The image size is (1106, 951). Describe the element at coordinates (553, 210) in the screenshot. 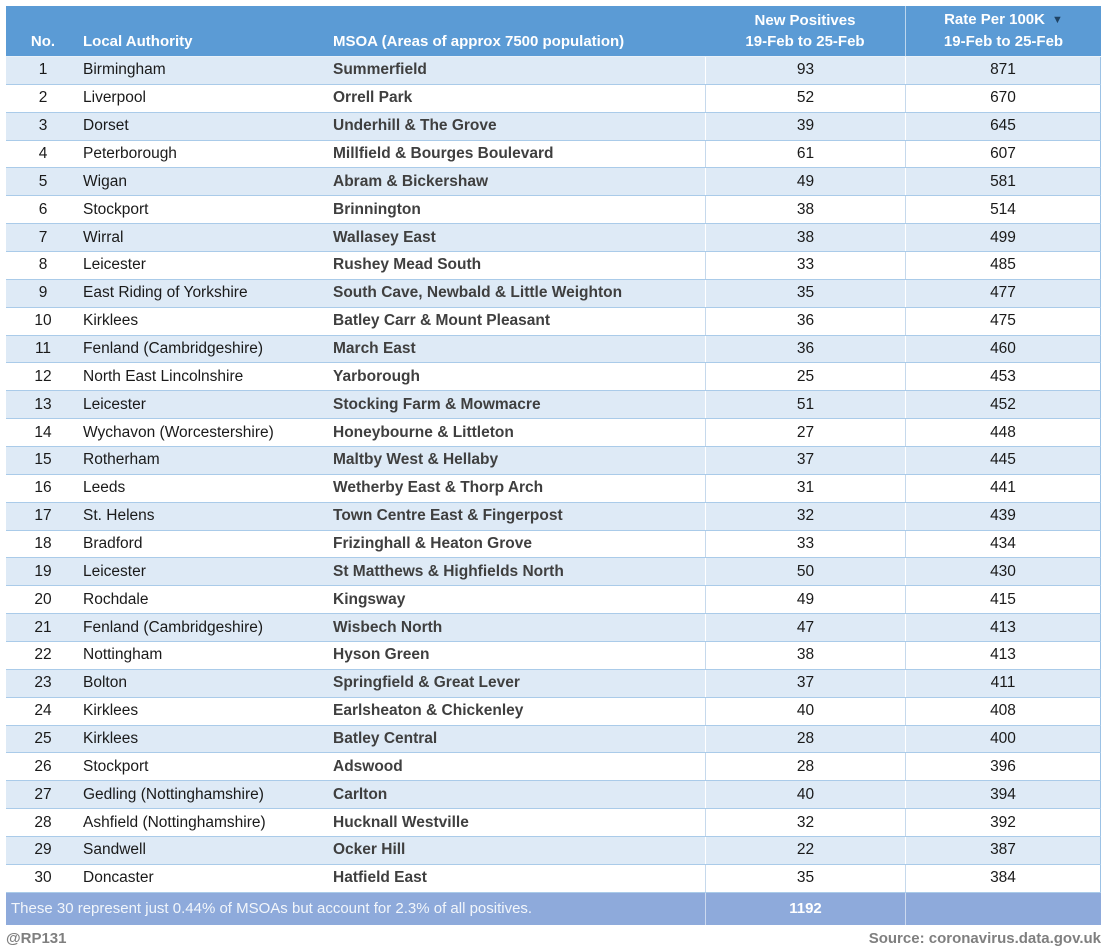

I see `table-row: 6 Stockport Brinnington 38 514` at that location.